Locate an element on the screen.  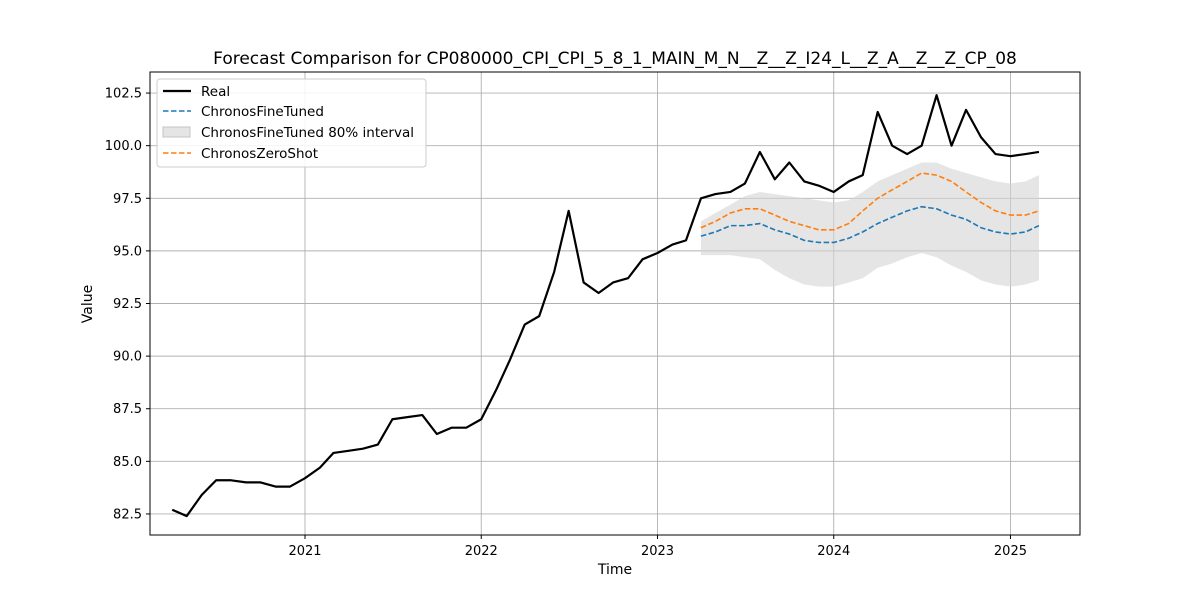
y-tick-label: 97.5 is located at coordinates (127, 199).